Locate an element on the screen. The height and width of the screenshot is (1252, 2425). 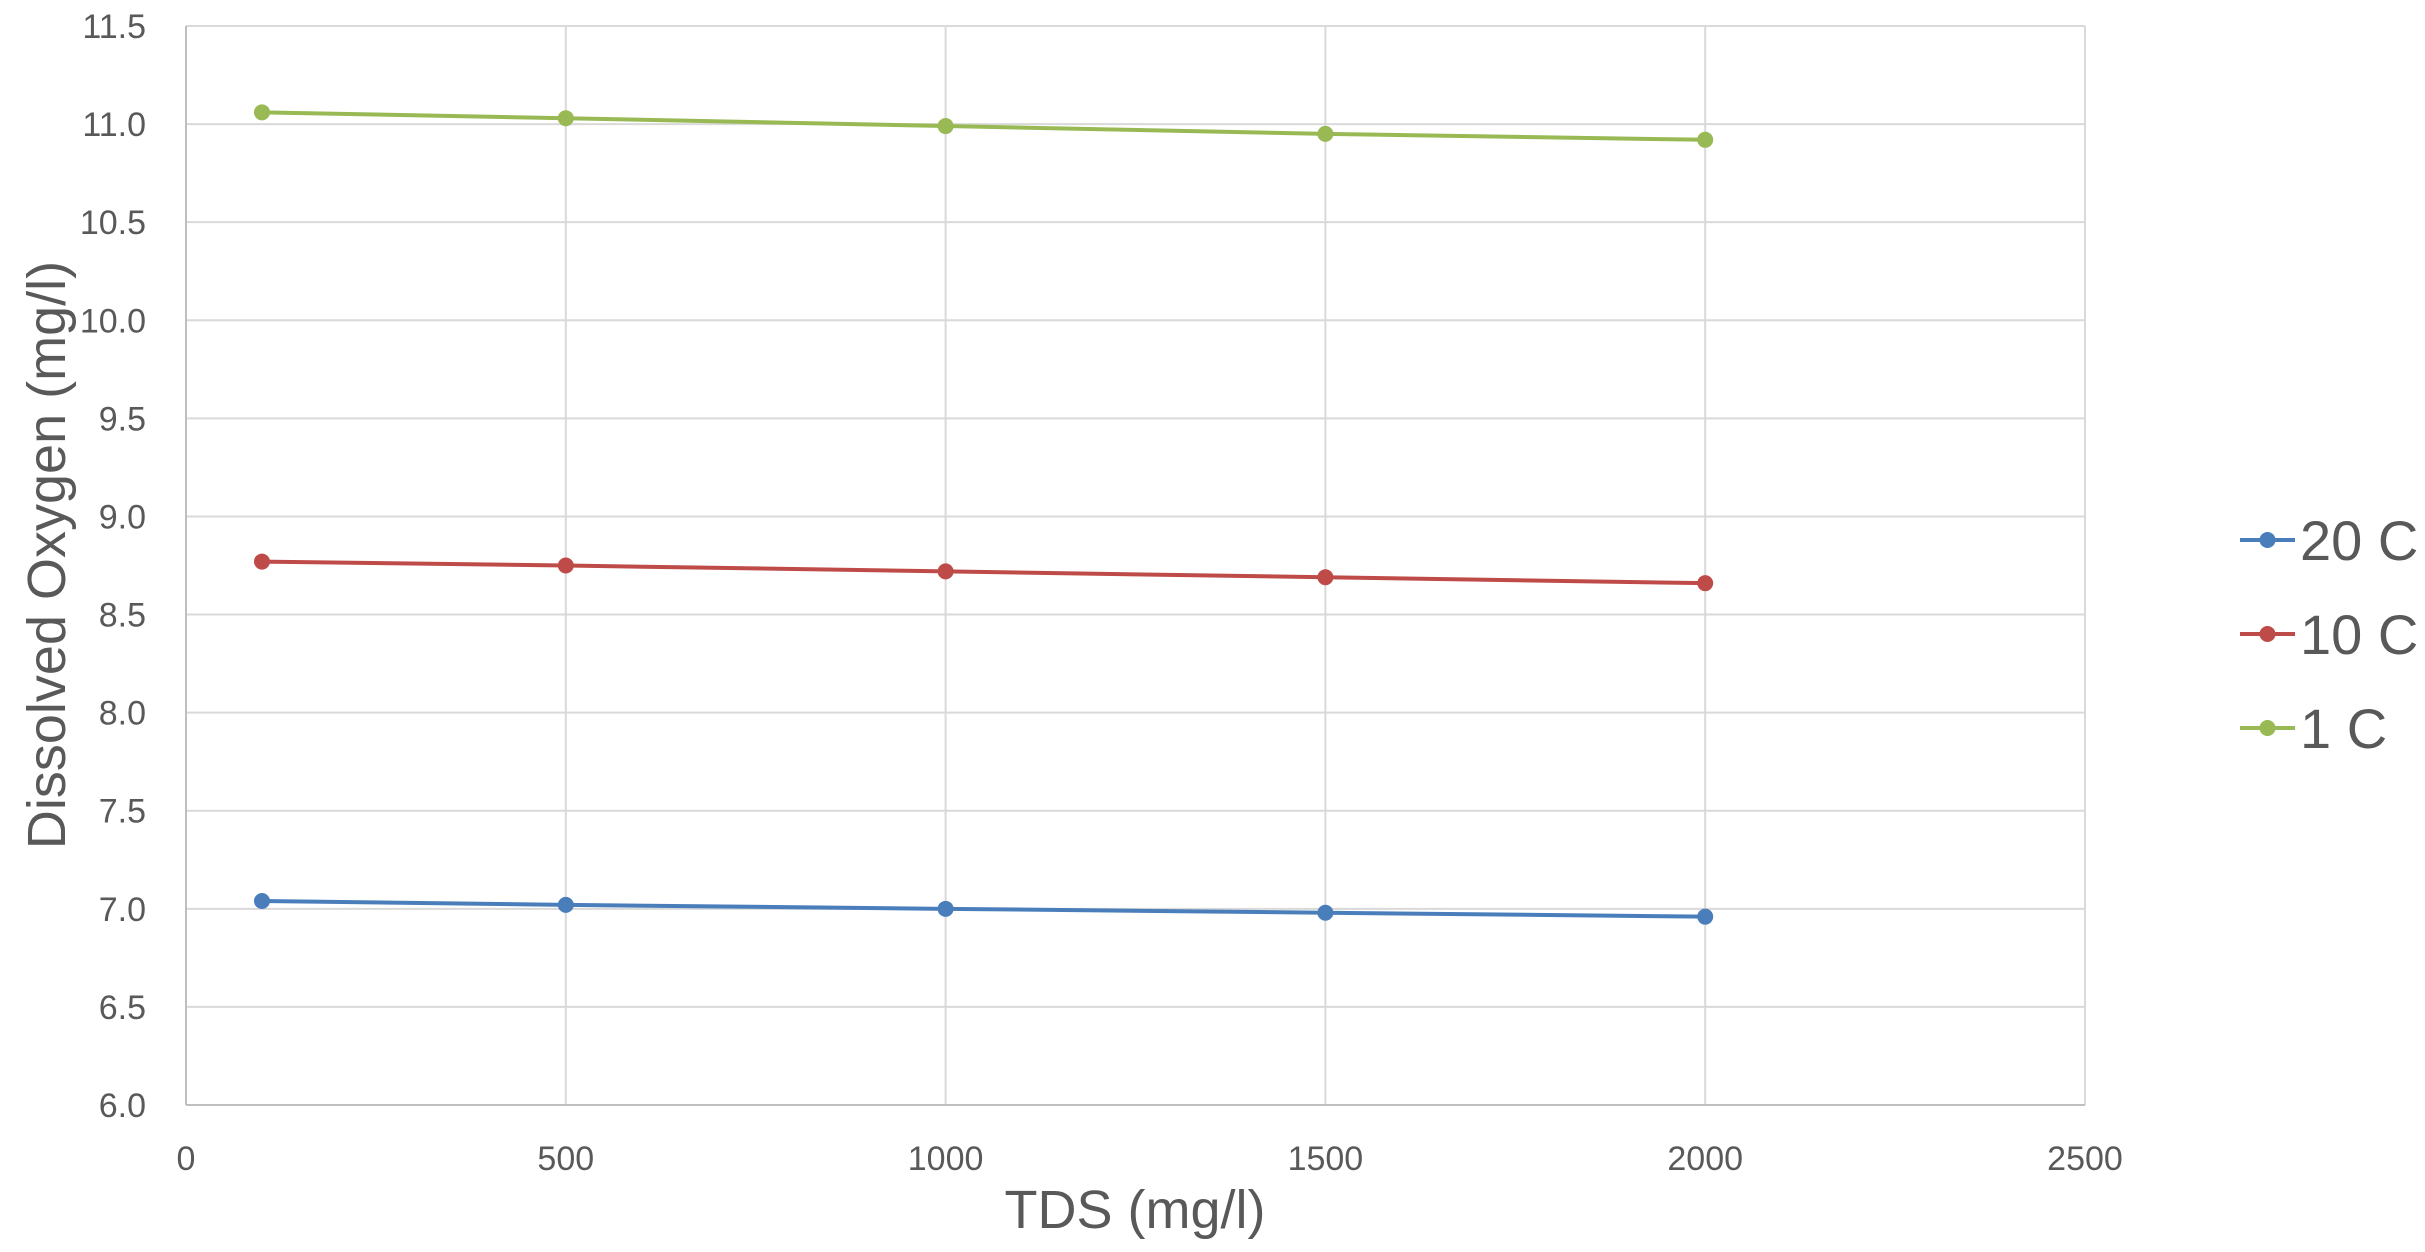
x-tick-label: 2000 is located at coordinates (1705, 1159).